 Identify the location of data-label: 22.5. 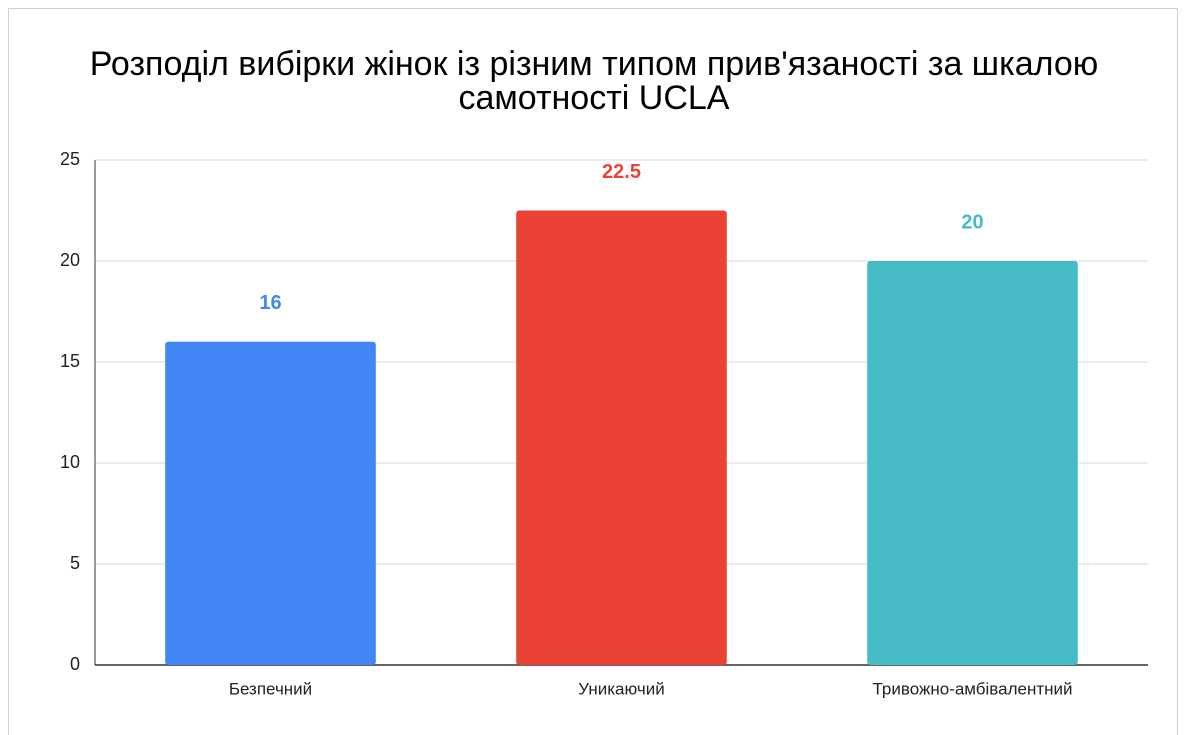
(621, 172).